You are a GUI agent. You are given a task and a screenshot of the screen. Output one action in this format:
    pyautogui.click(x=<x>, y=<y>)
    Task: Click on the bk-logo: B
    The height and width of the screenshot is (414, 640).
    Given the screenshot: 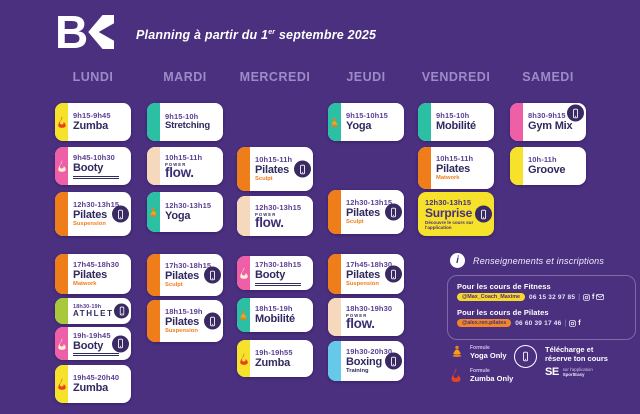 What is the action you would take?
    pyautogui.click(x=85, y=32)
    